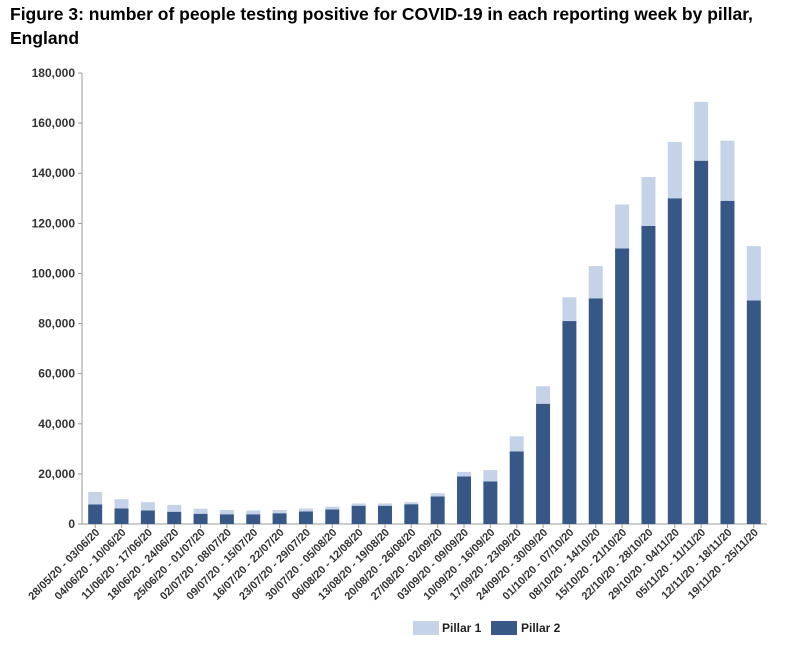  What do you see at coordinates (56, 324) in the screenshot?
I see `y-tick-label: 80,000` at bounding box center [56, 324].